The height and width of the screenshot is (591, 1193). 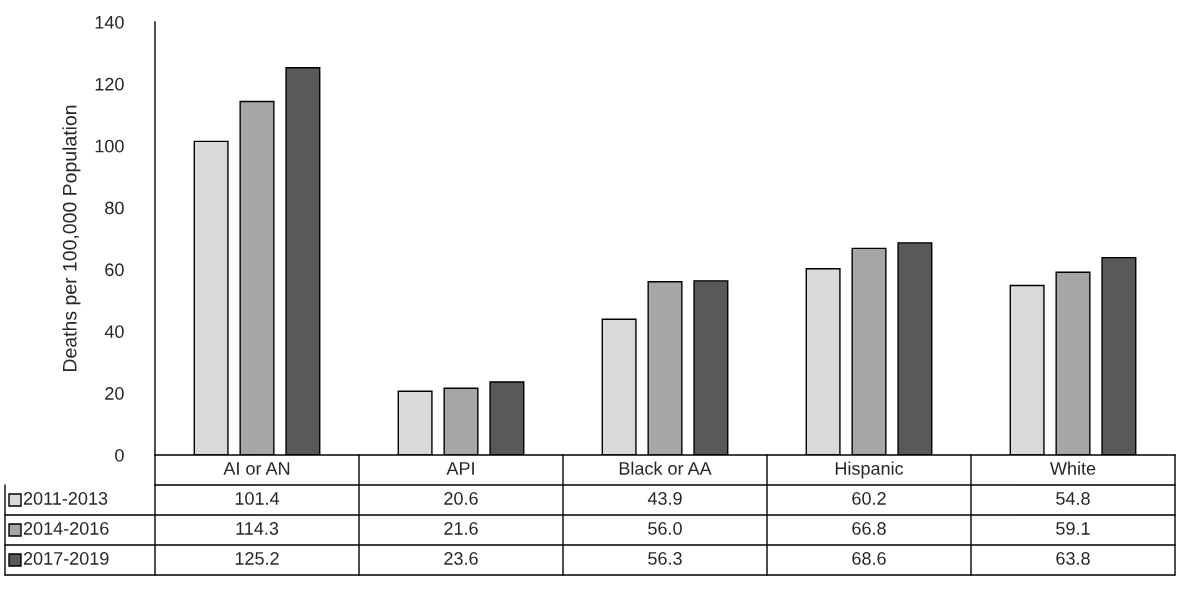 What do you see at coordinates (66, 528) in the screenshot?
I see `legend-label: 2014-2016` at bounding box center [66, 528].